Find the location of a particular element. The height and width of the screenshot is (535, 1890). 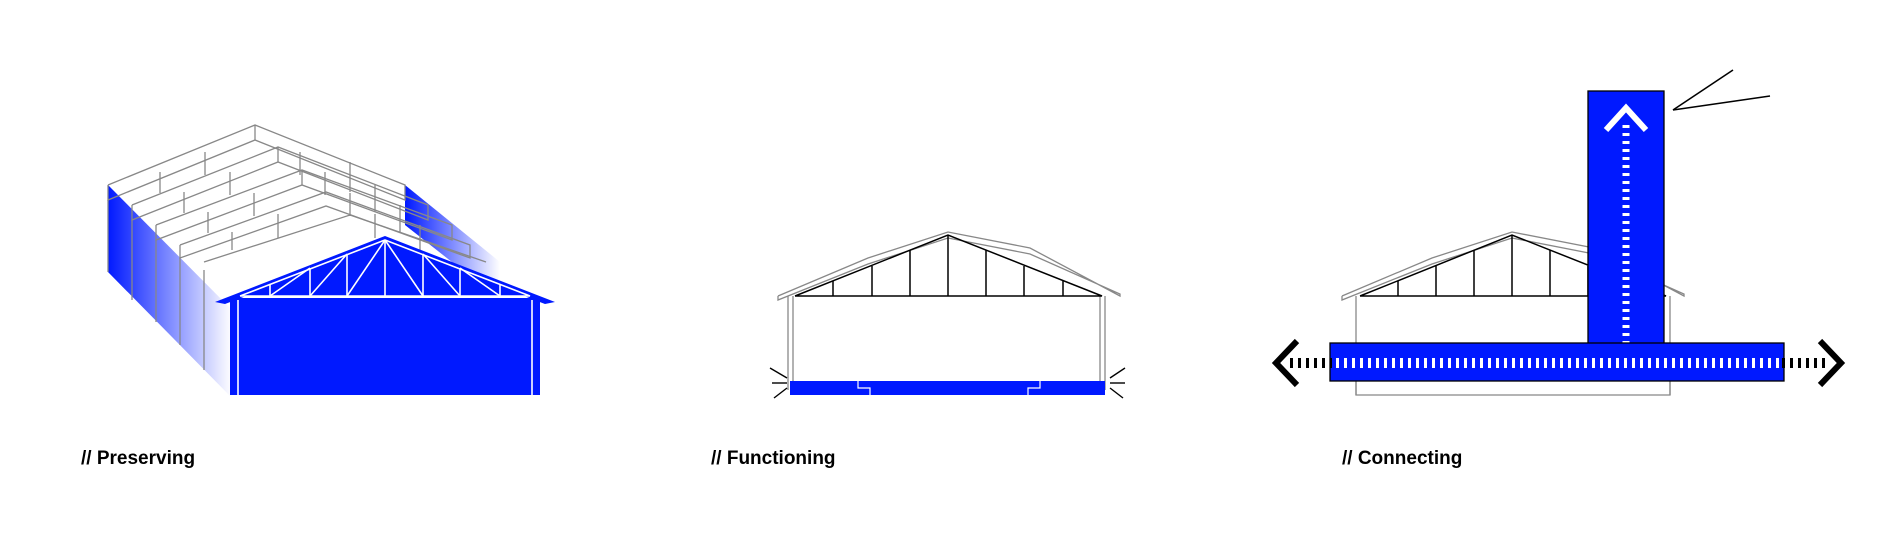

preserving-receding-frames is located at coordinates (297, 247).